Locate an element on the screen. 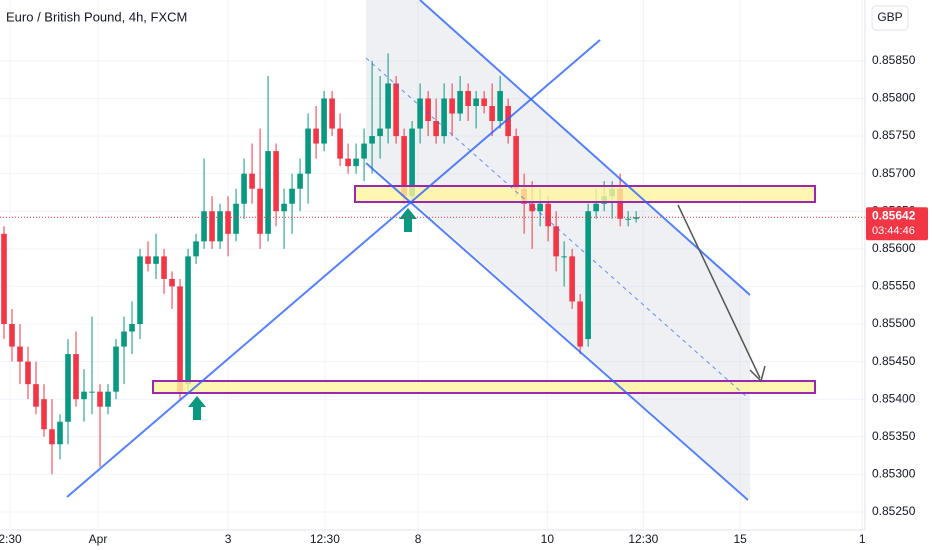 This screenshot has width=932, height=550. y-tick-label: 0.85400 is located at coordinates (894, 398).